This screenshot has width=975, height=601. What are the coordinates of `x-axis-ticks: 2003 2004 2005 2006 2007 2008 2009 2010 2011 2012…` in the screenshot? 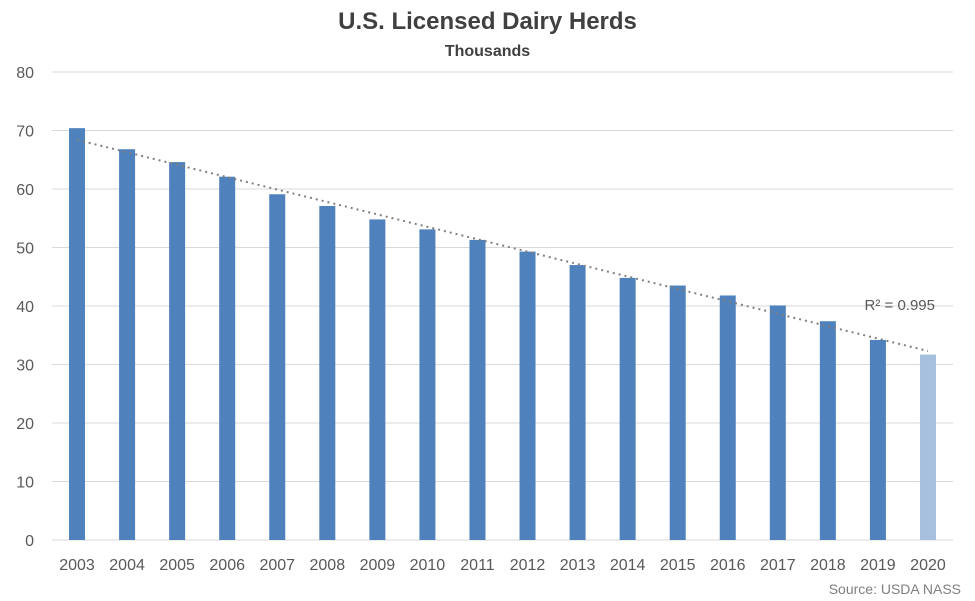 It's located at (502, 565).